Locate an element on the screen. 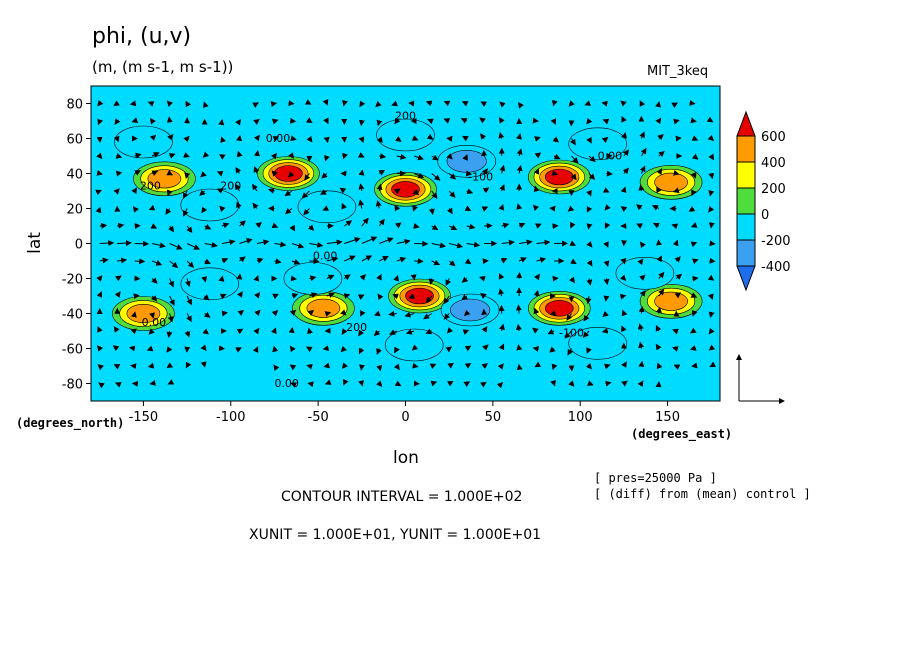  field-band is located at coordinates (671, 182).